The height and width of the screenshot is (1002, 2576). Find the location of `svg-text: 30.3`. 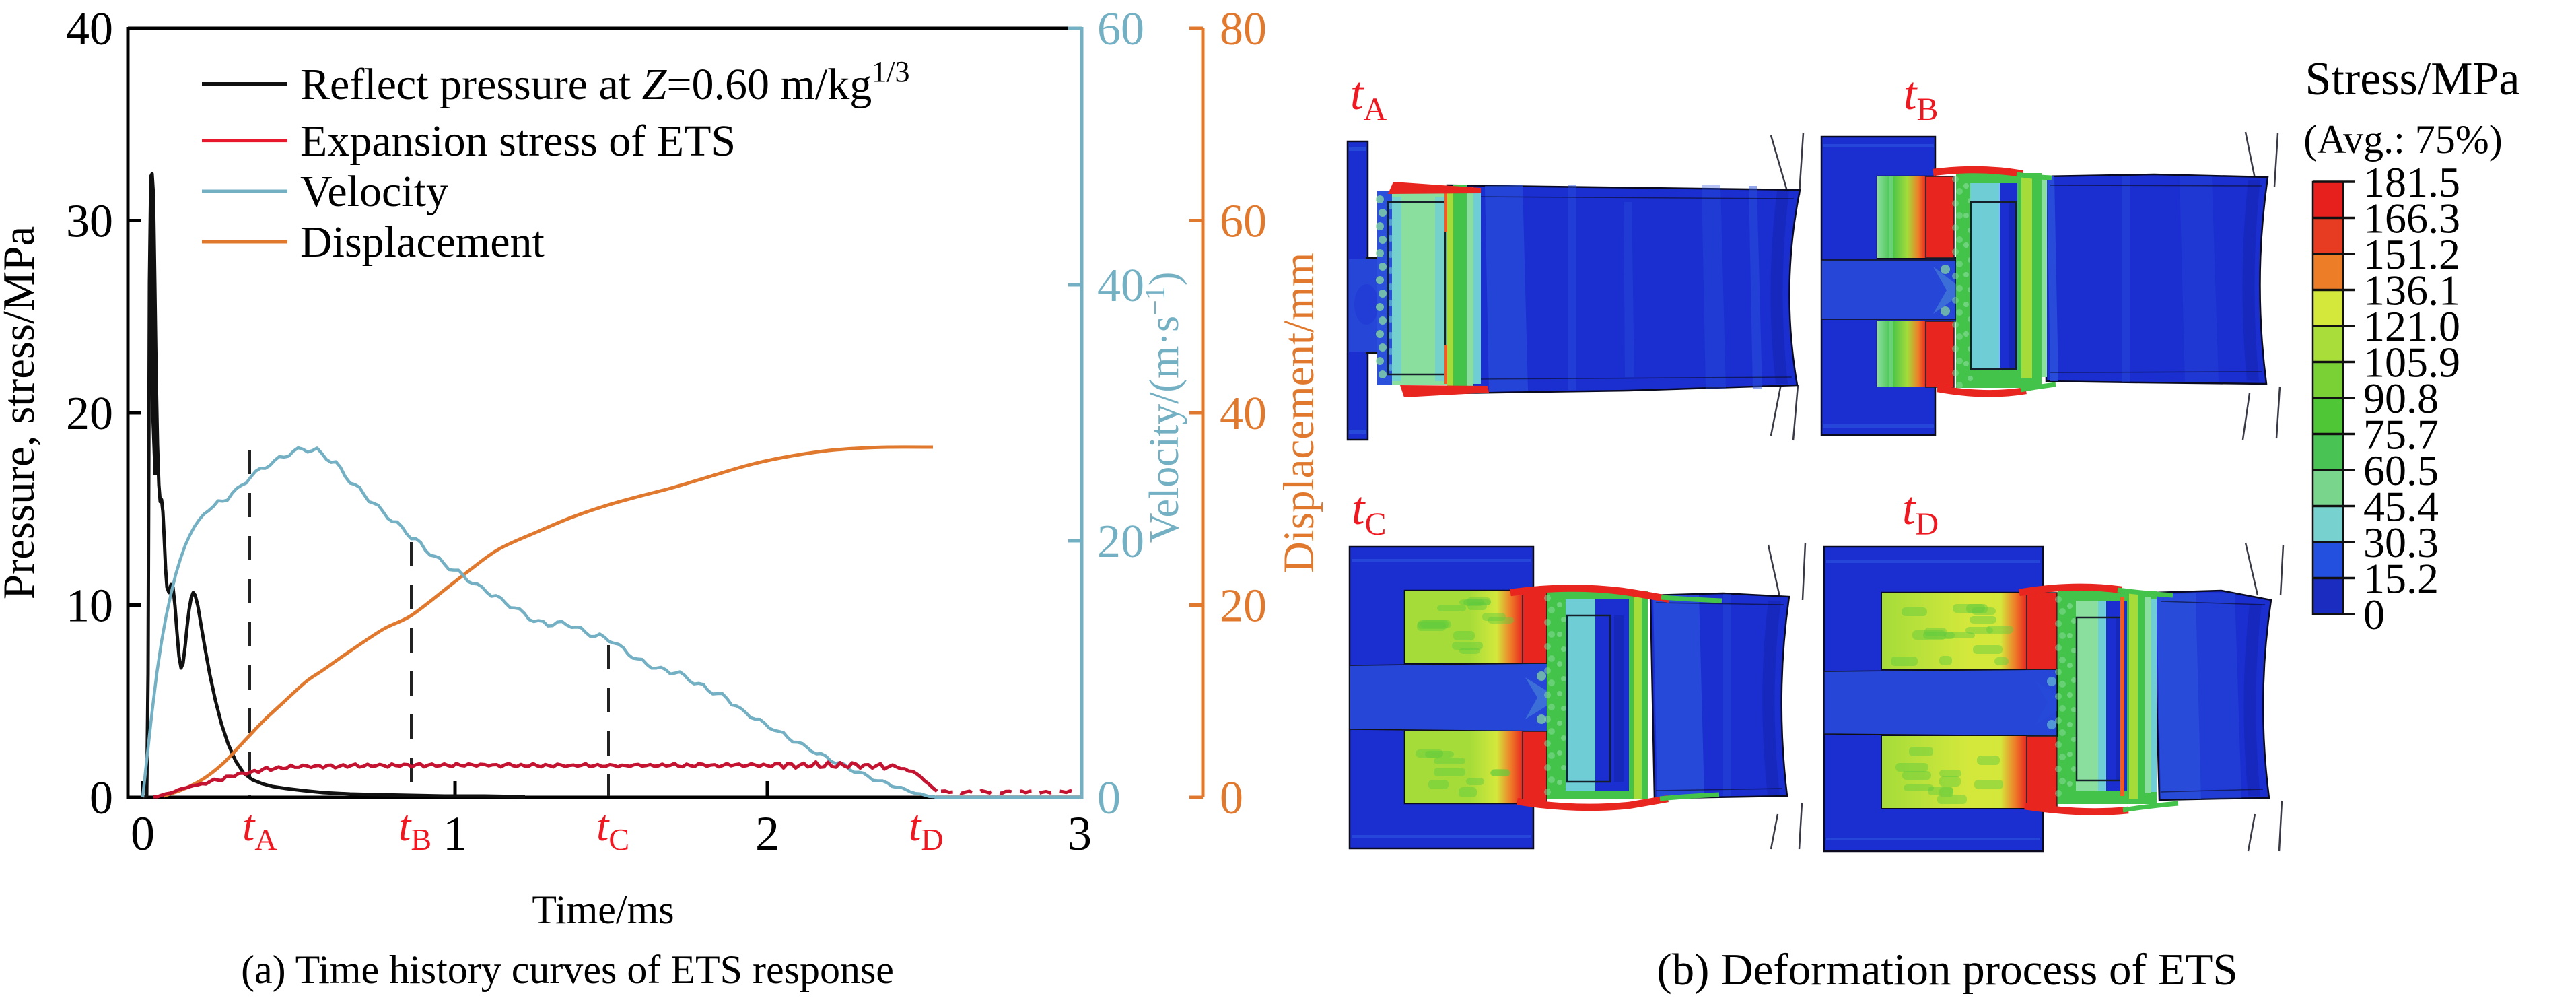

svg-text: 30.3 is located at coordinates (2401, 542).